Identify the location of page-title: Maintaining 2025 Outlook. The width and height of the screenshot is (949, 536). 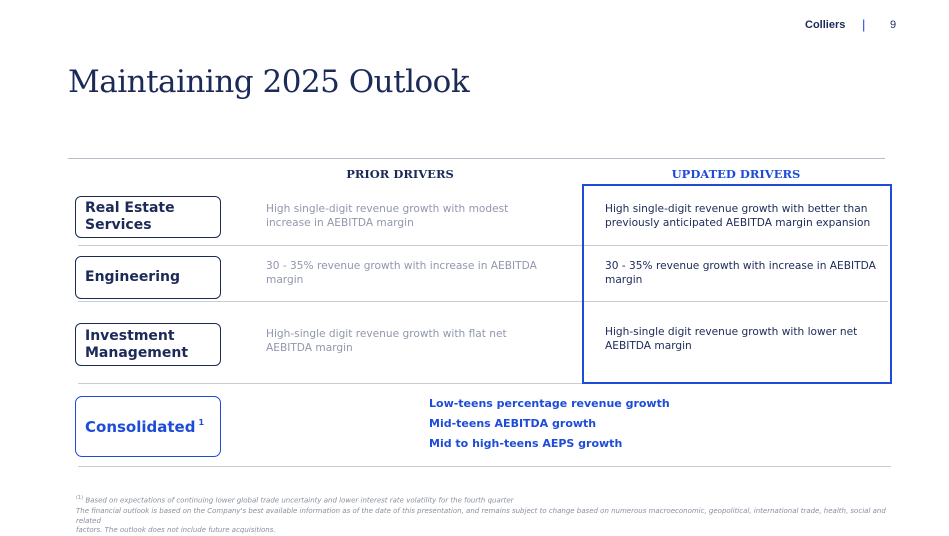
(269, 82).